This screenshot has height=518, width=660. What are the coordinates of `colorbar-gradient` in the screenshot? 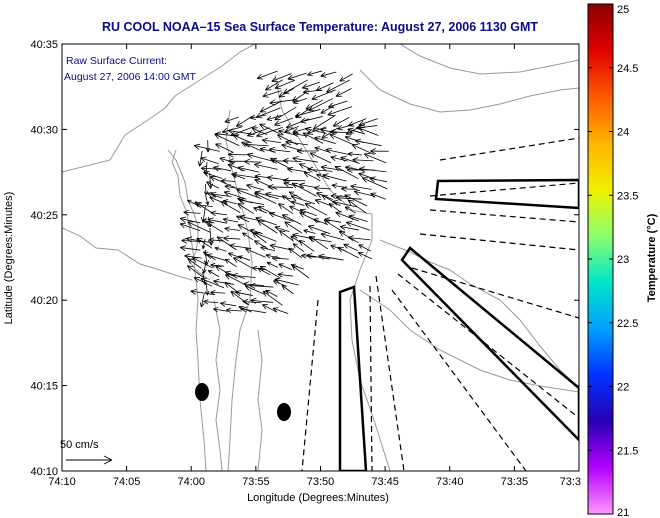 It's located at (600, 259).